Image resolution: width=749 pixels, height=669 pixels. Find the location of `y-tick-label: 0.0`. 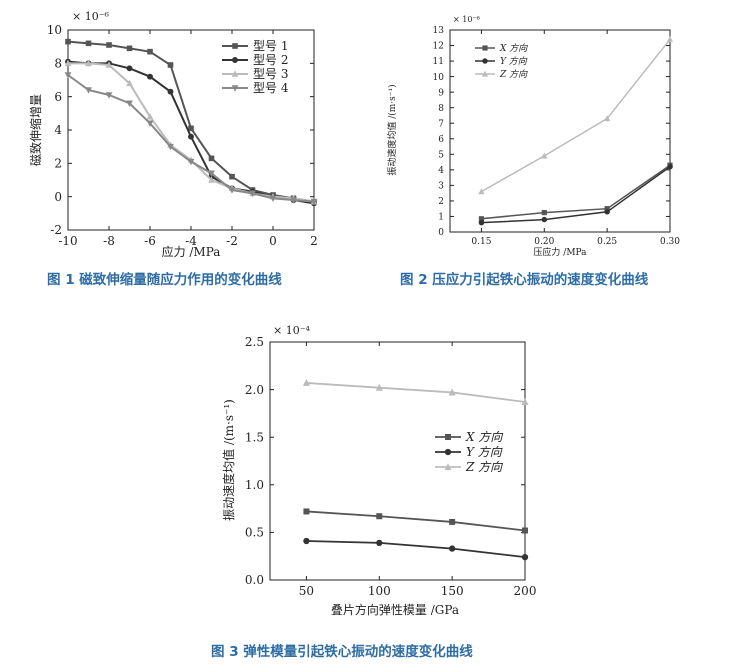

y-tick-label: 0.0 is located at coordinates (254, 580).